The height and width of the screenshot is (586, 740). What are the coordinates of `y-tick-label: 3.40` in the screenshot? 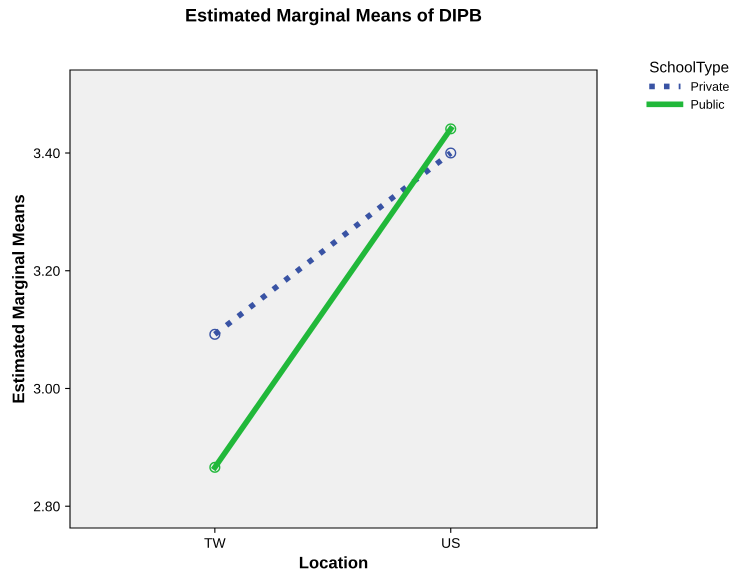 It's located at (47, 153).